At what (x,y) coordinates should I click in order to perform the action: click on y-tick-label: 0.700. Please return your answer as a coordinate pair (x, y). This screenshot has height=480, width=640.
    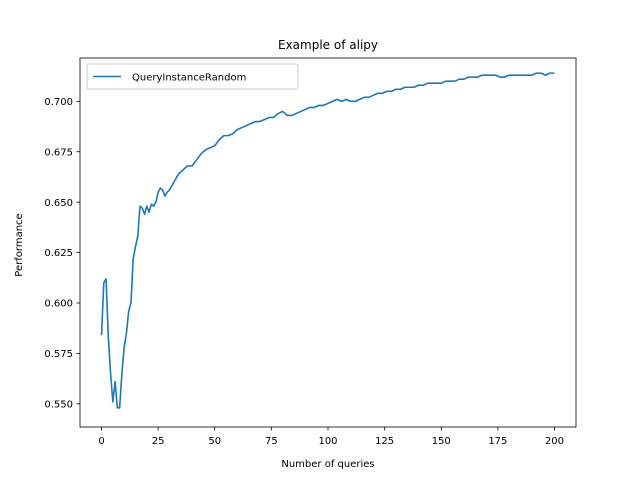
    Looking at the image, I should click on (58, 102).